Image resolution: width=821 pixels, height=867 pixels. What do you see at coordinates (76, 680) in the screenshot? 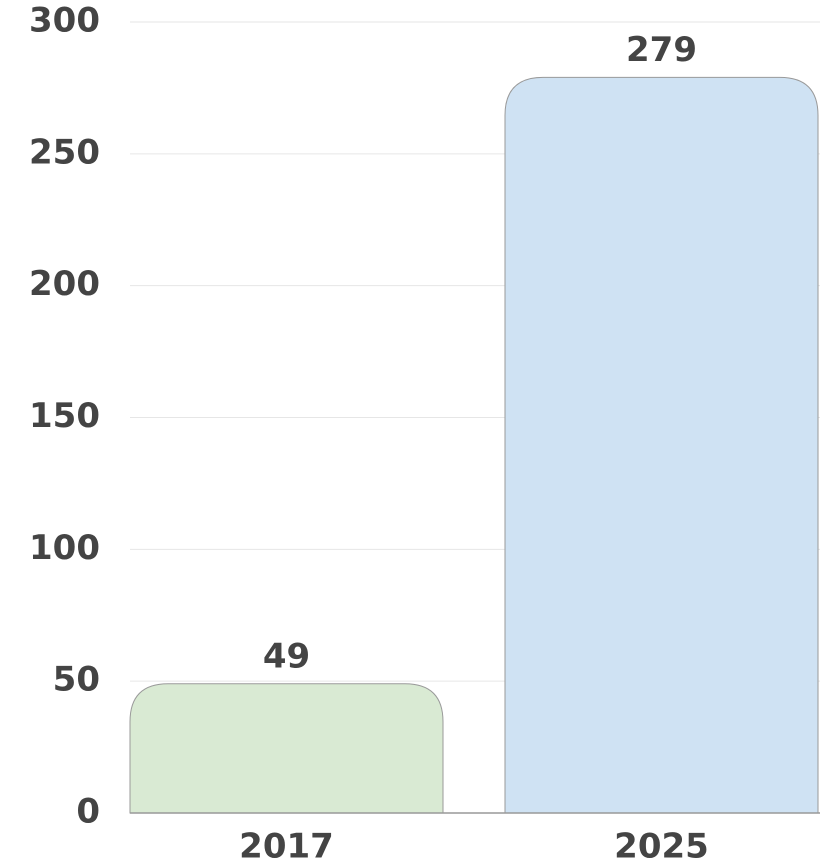
I see `y-tick-label: 50` at bounding box center [76, 680].